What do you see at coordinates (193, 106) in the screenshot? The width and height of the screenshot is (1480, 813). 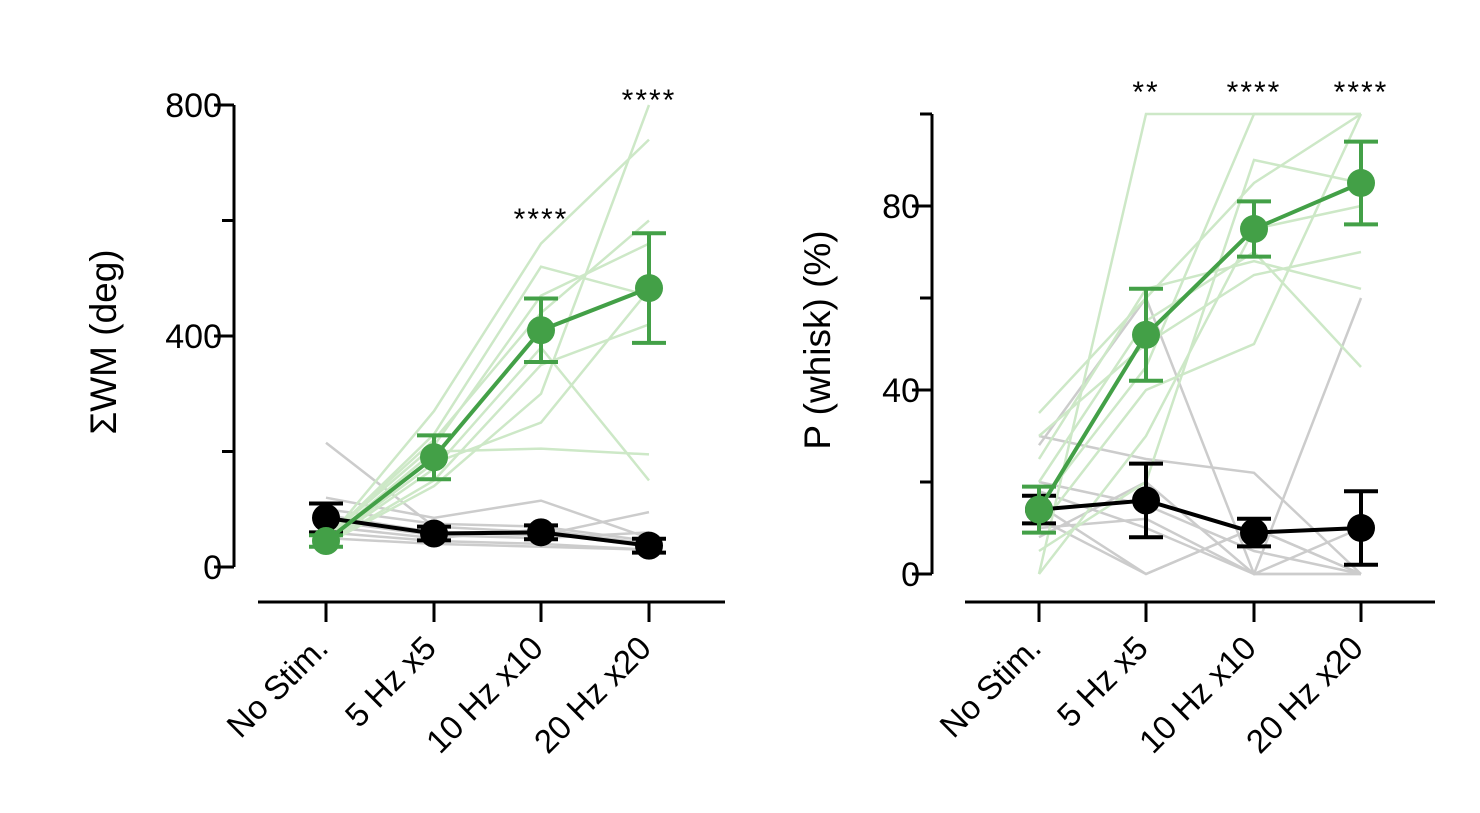 I see `y-tick-label: 800` at bounding box center [193, 106].